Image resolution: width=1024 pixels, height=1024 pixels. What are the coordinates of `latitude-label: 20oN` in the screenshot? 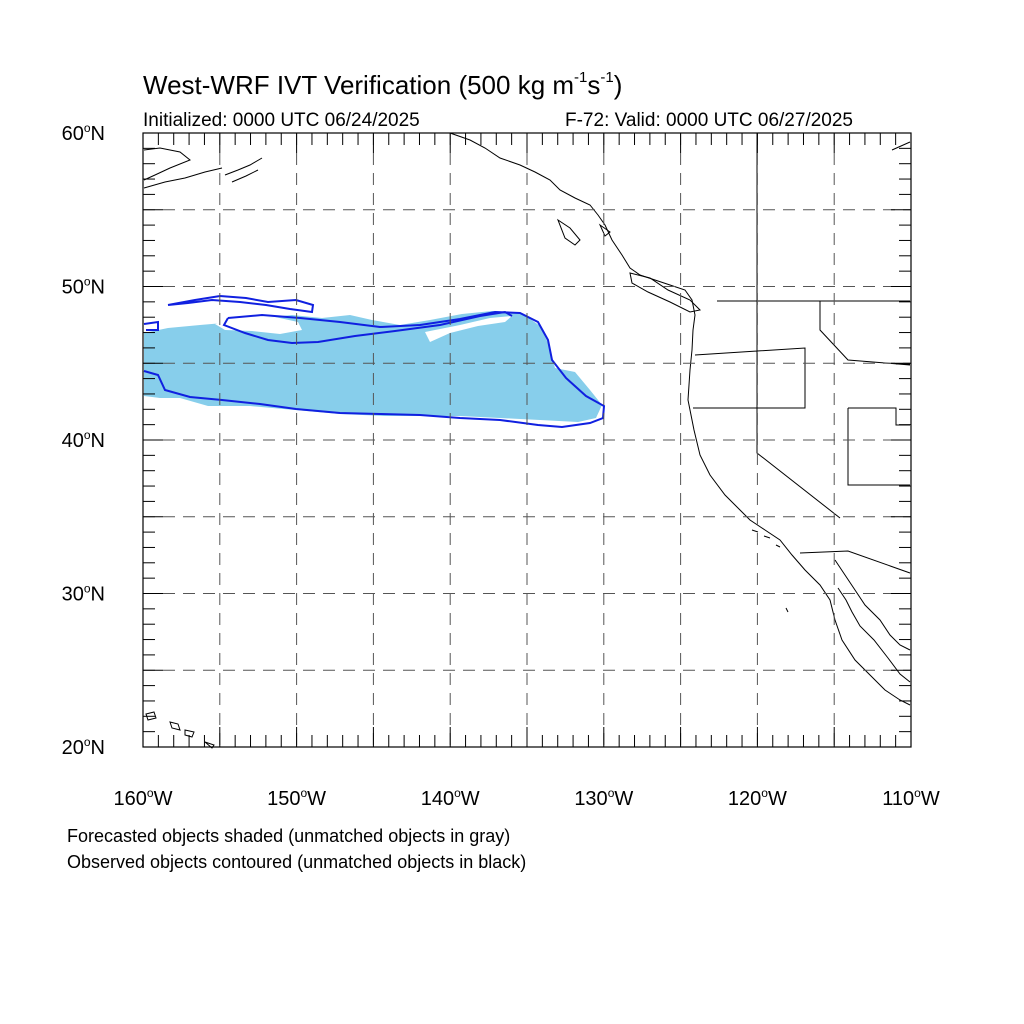 It's located at (83, 747).